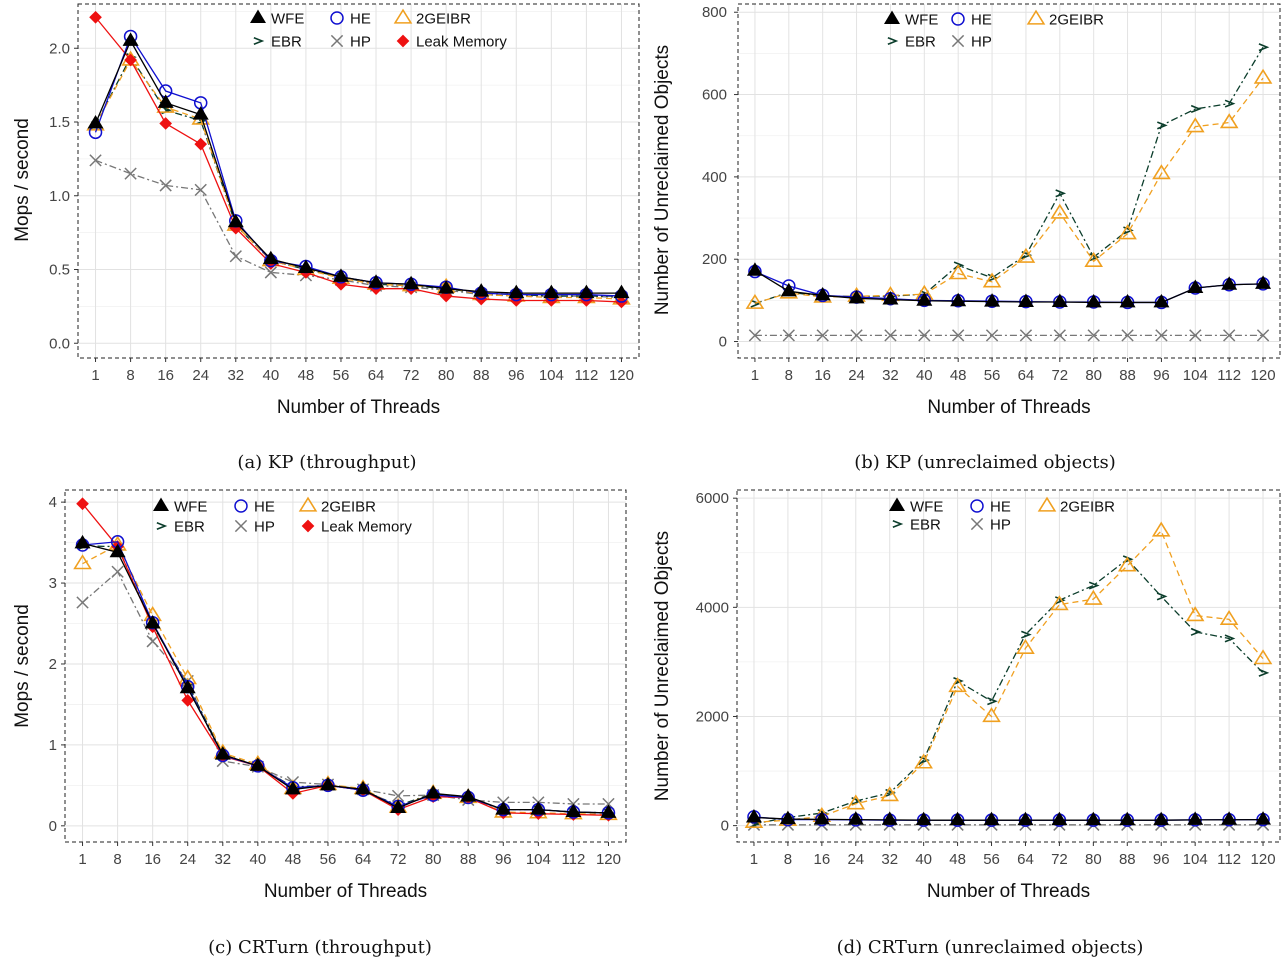 The width and height of the screenshot is (1286, 966). What do you see at coordinates (378, 29) in the screenshot?
I see `legend: WFE HE 2GEIBR EBR HP Leak Memory` at bounding box center [378, 29].